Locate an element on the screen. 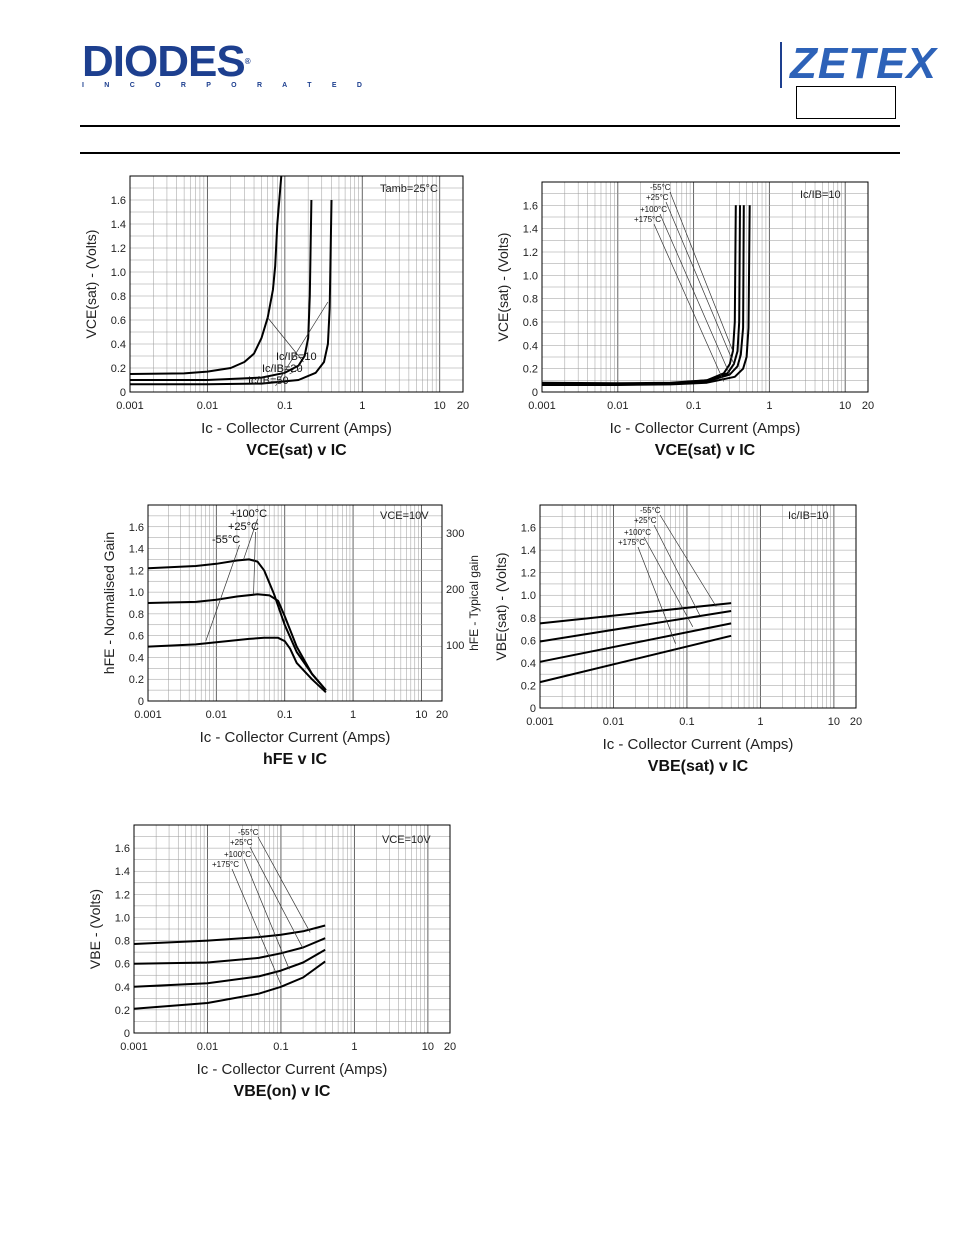 This screenshot has width=954, height=1235. y2-tick-label: 200 is located at coordinates (455, 590).